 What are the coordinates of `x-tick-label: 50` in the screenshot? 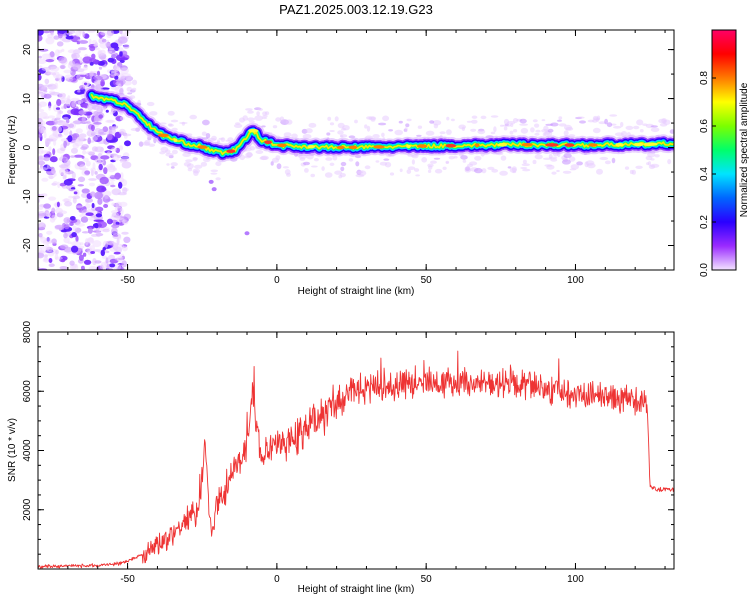 It's located at (427, 280).